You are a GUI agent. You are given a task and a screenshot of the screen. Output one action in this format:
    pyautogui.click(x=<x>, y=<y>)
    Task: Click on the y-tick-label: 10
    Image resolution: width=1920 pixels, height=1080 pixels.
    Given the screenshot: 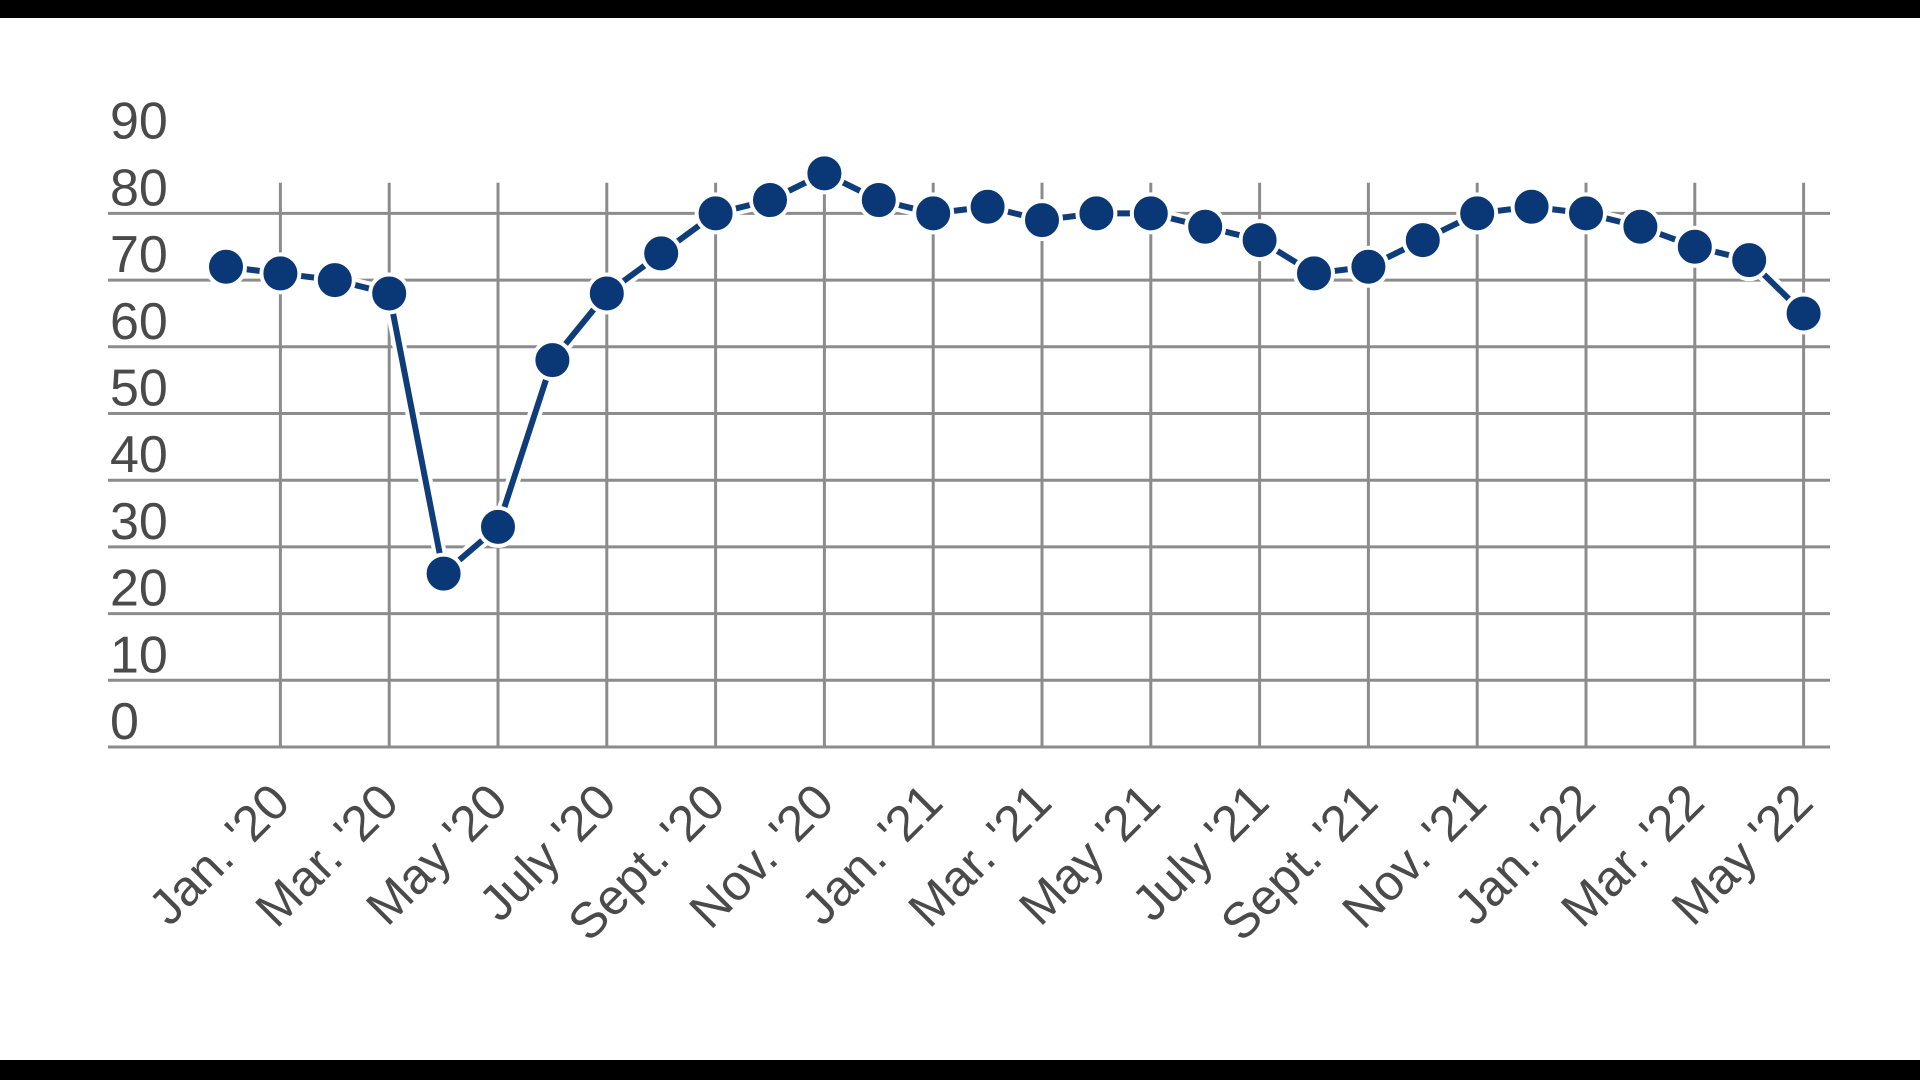 What is the action you would take?
    pyautogui.click(x=139, y=655)
    